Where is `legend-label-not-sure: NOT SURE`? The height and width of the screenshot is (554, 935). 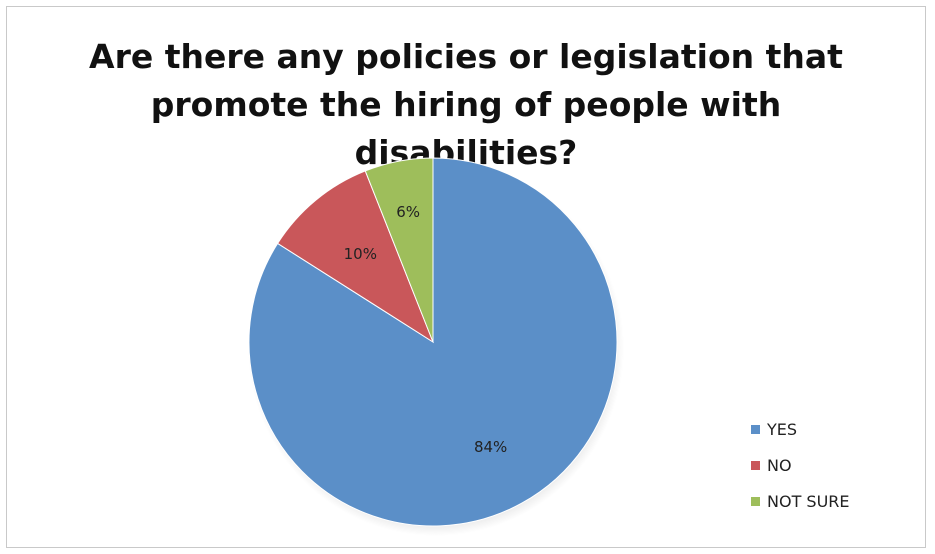
legend-label-not-sure: NOT SURE is located at coordinates (808, 501).